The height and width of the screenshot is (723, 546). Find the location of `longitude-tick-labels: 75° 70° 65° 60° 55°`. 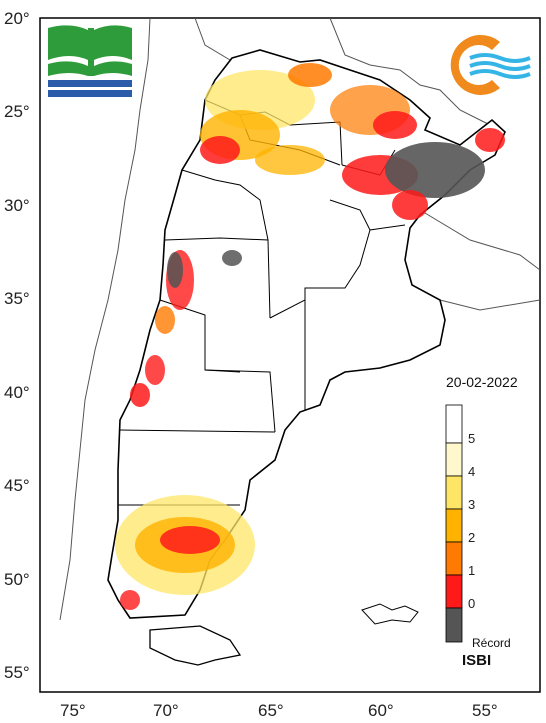

longitude-tick-labels: 75° 70° 65° 60° 55° is located at coordinates (279, 710).